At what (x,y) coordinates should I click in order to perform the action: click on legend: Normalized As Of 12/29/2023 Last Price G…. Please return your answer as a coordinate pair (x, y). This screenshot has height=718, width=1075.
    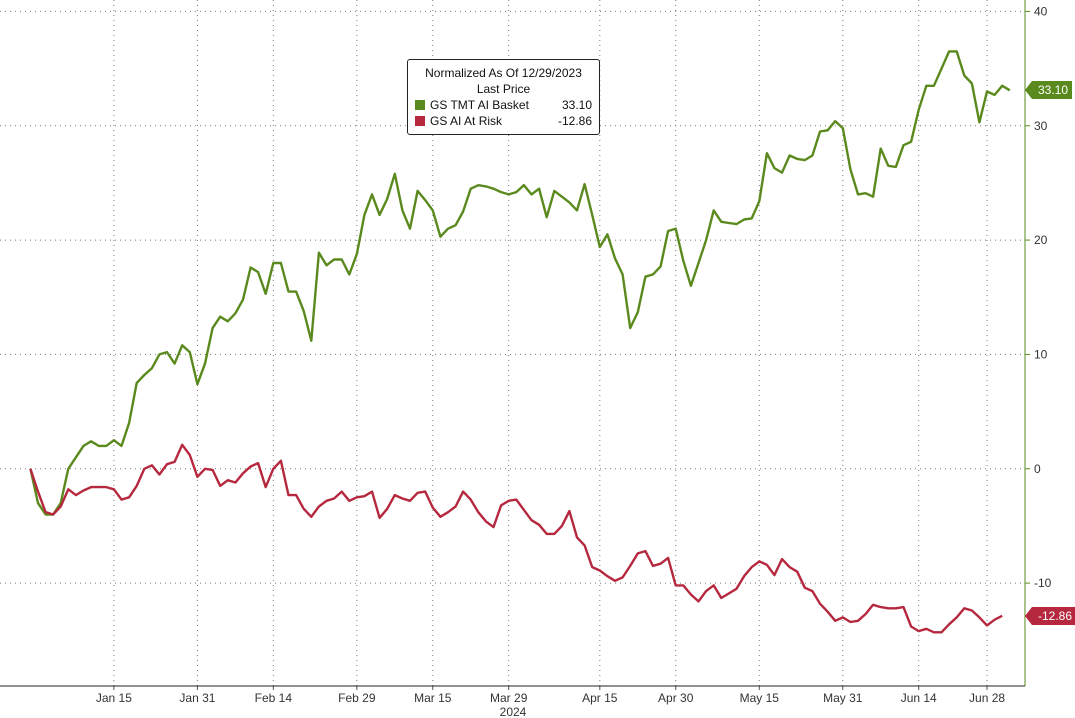
    Looking at the image, I should click on (503, 97).